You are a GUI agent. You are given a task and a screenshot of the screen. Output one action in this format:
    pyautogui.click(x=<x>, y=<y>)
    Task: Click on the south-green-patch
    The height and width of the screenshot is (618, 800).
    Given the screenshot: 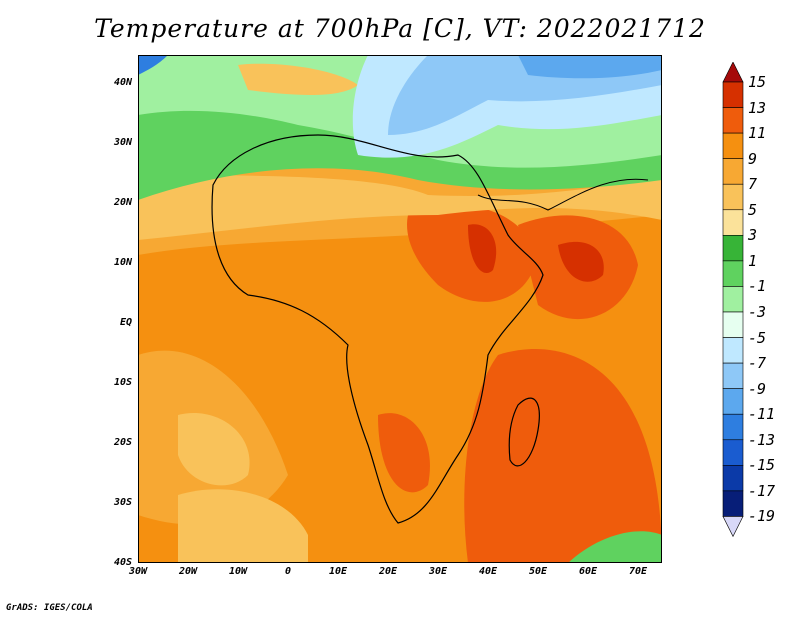 What is the action you would take?
    pyautogui.click(x=615, y=547)
    